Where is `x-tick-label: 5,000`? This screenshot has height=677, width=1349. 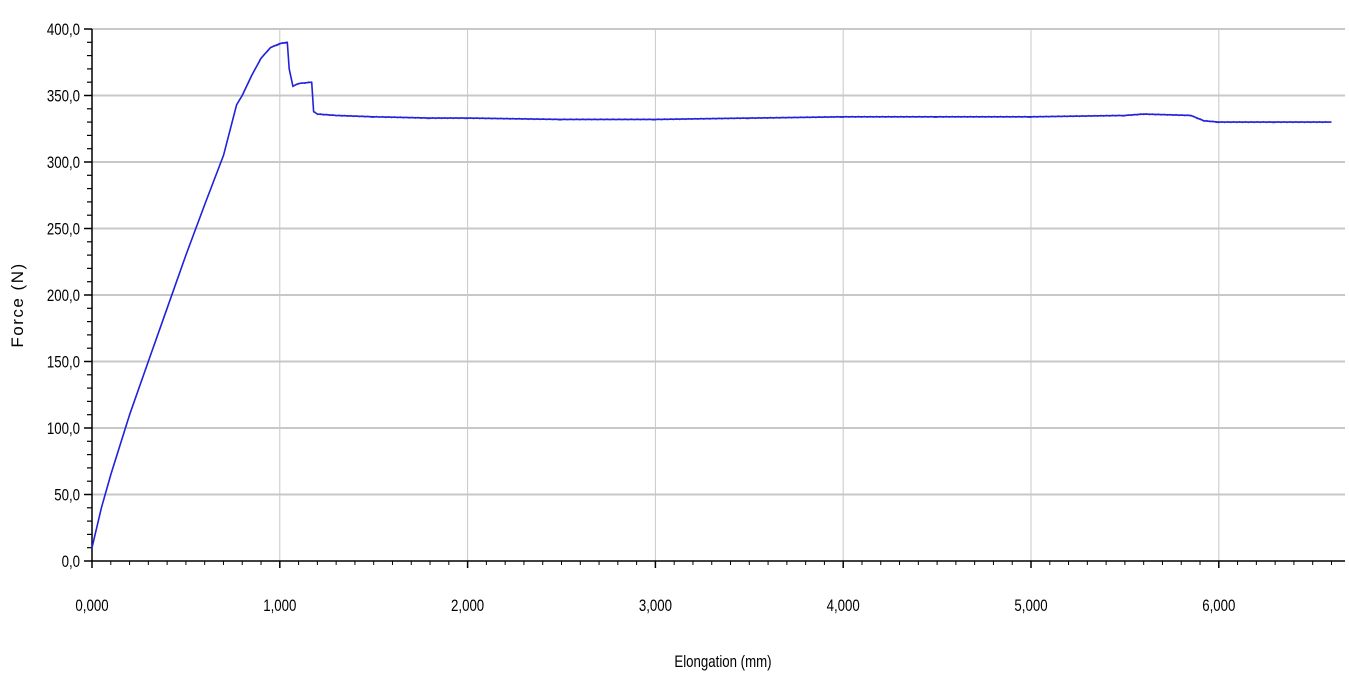
x-tick-label: 5,000 is located at coordinates (1030, 606).